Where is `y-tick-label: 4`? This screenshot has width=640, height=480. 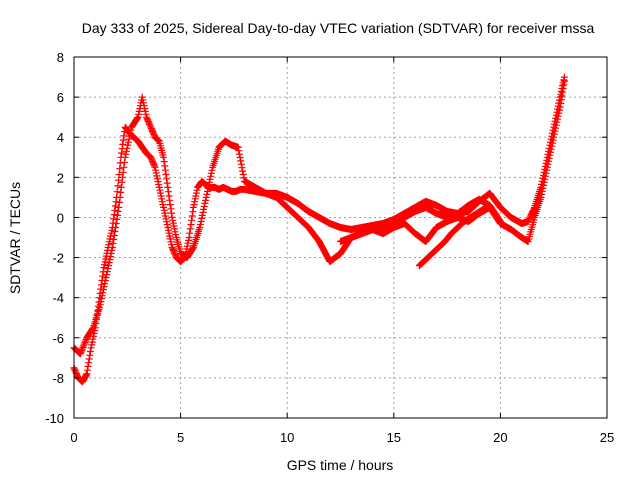 y-tick-label: 4 is located at coordinates (60, 137).